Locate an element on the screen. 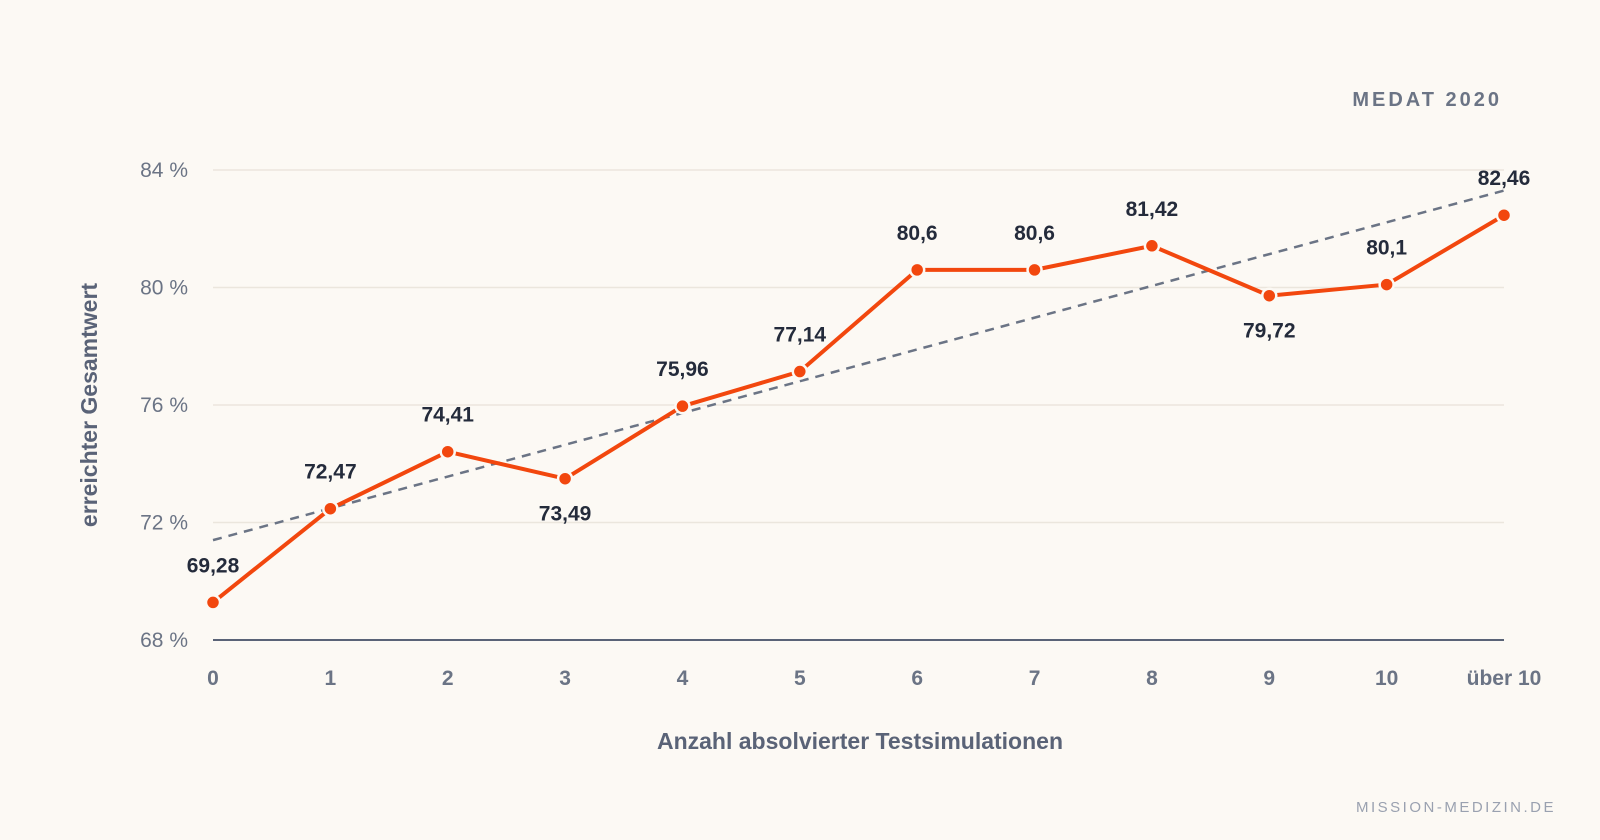 The image size is (1600, 840). x-tick-label: 6 is located at coordinates (917, 678).